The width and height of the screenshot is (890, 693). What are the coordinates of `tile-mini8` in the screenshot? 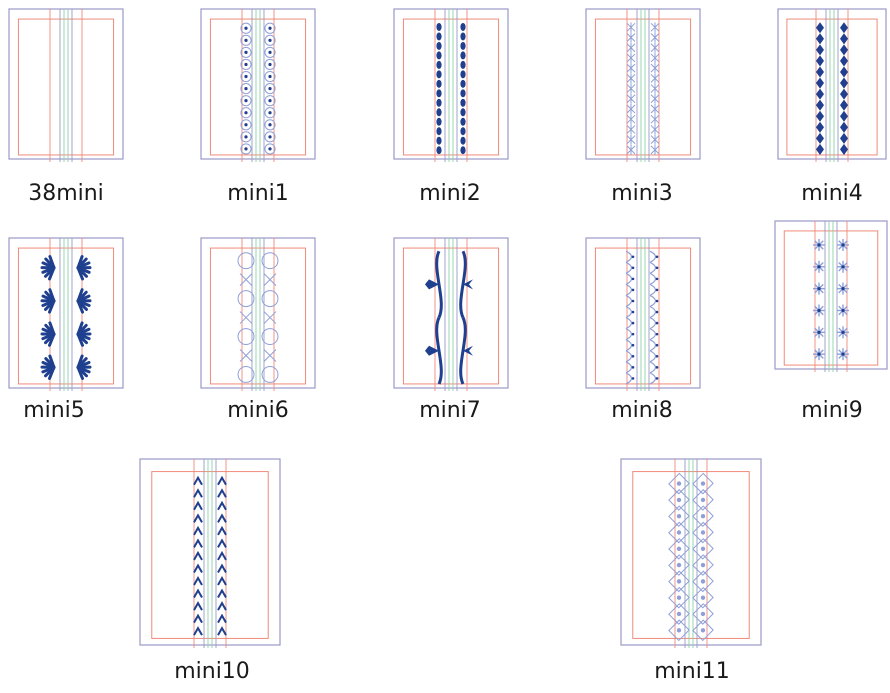 It's located at (643, 316).